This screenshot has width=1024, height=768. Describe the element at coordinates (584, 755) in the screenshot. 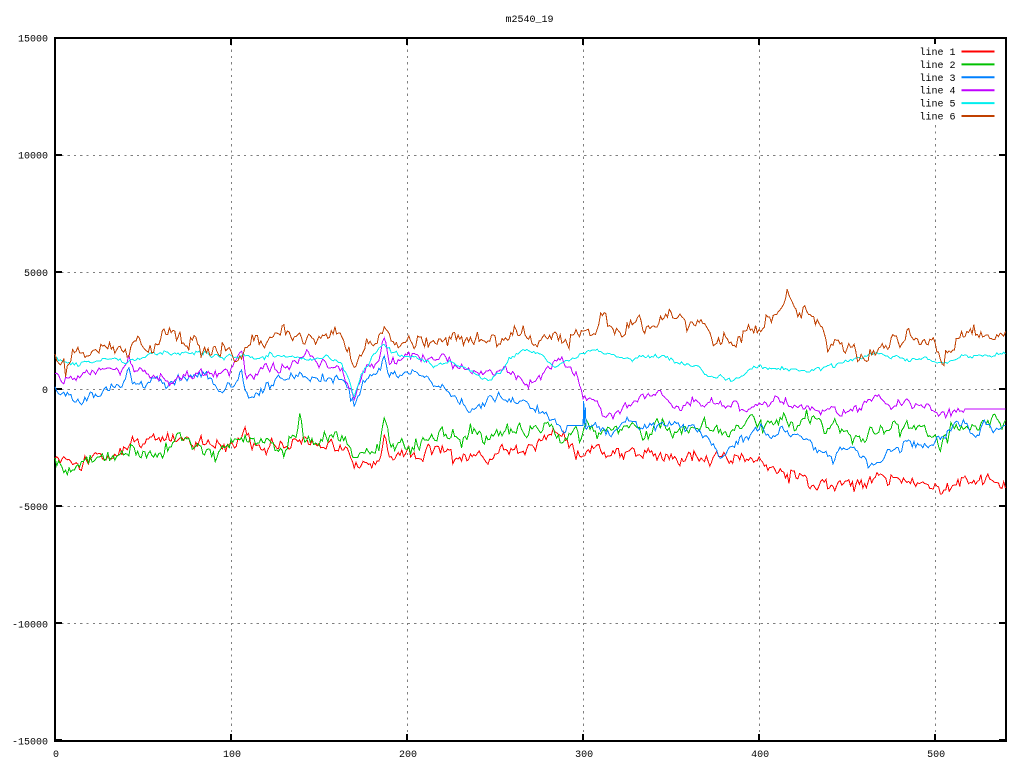

I see `svg-text: 300` at that location.